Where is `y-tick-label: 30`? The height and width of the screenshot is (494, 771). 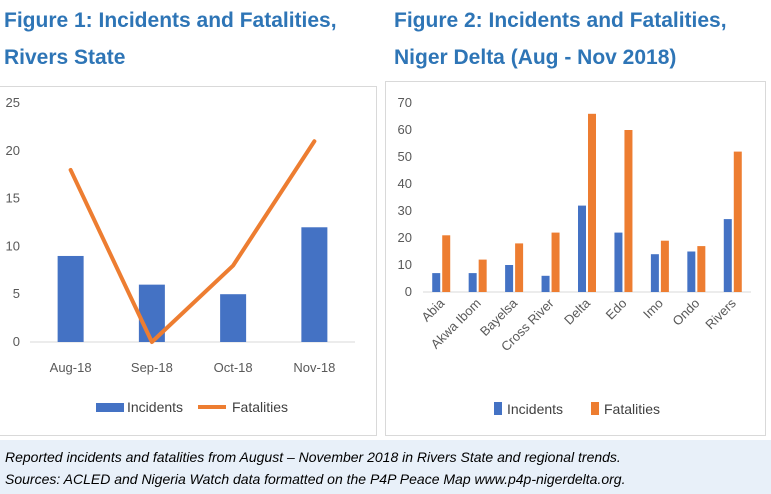
y-tick-label: 30 is located at coordinates (405, 210).